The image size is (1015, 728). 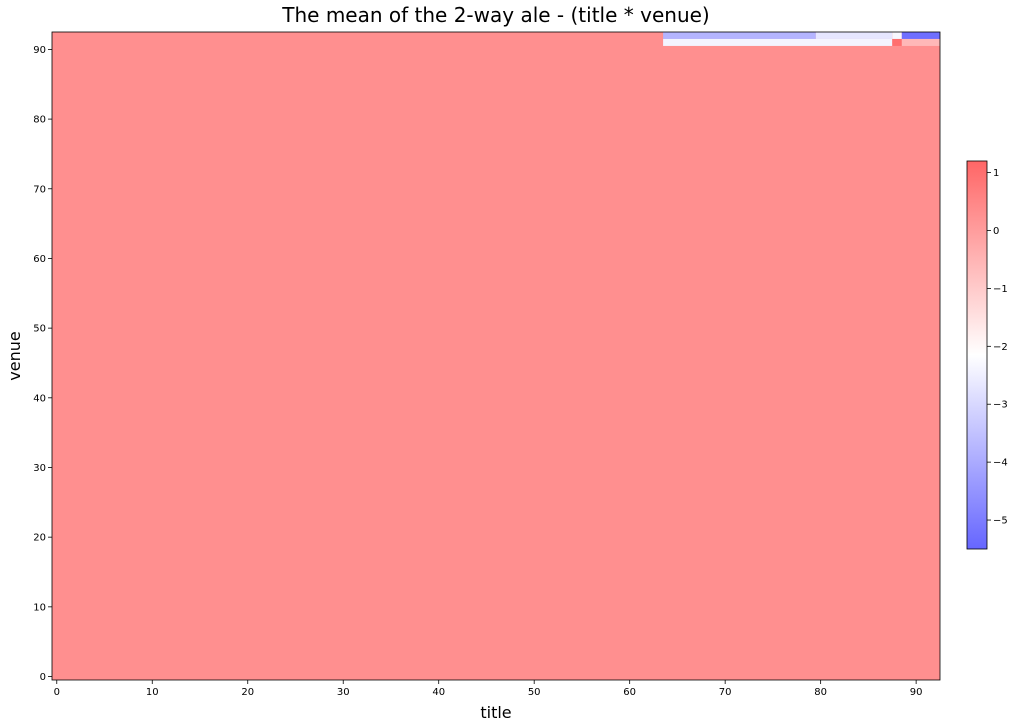 What do you see at coordinates (57, 692) in the screenshot?
I see `x-tick-label: 0` at bounding box center [57, 692].